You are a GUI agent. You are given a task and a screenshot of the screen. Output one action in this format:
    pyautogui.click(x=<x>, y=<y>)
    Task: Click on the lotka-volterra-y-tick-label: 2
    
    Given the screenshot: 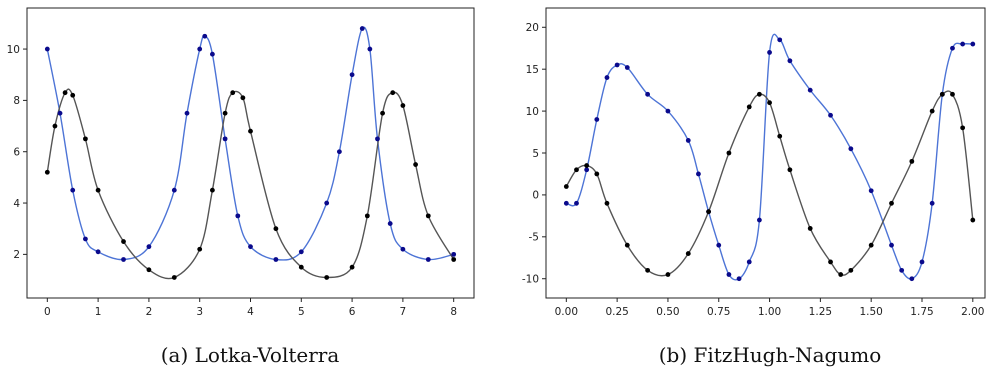 What is the action you would take?
    pyautogui.click(x=16, y=255)
    